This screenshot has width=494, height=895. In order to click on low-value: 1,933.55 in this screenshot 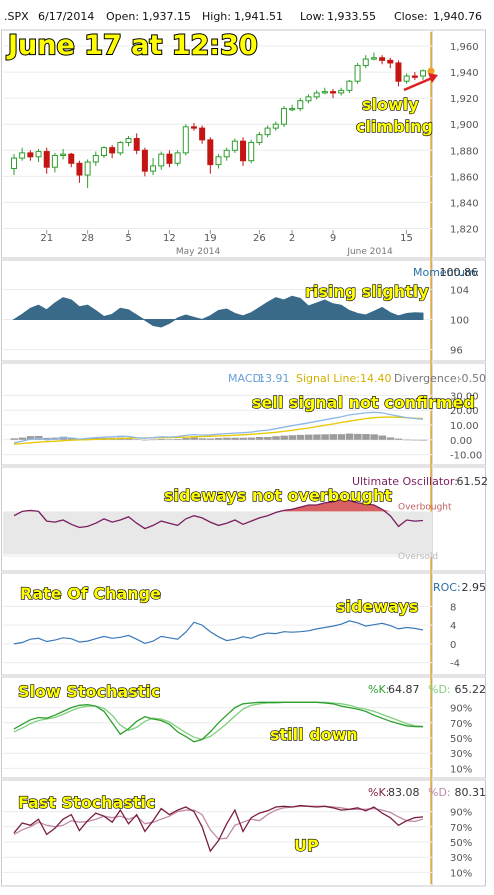, I will do `click(351, 16)`.